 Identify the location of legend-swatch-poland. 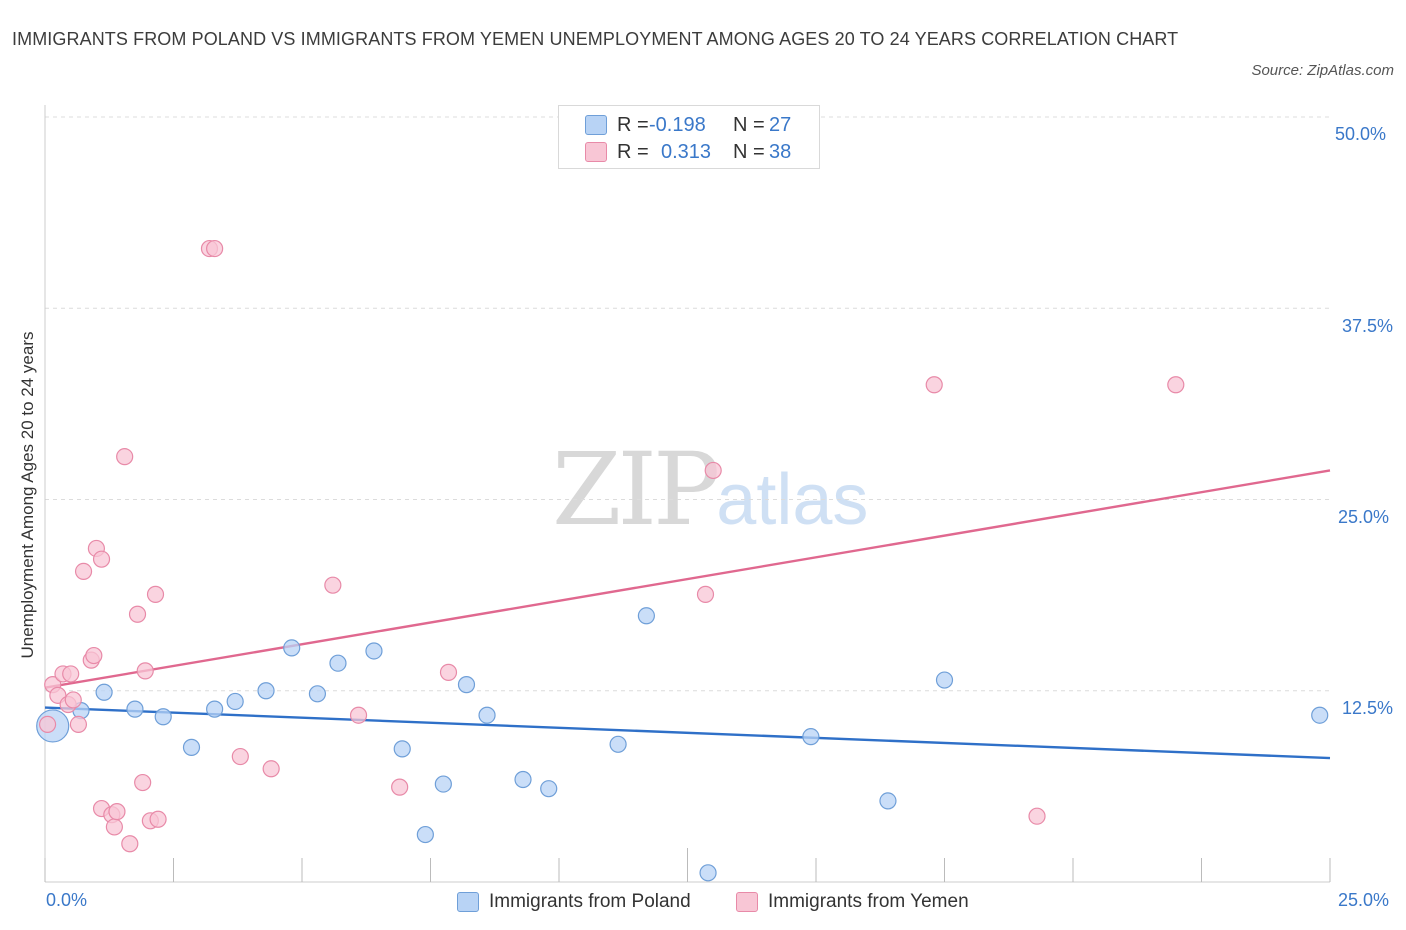
(596, 125).